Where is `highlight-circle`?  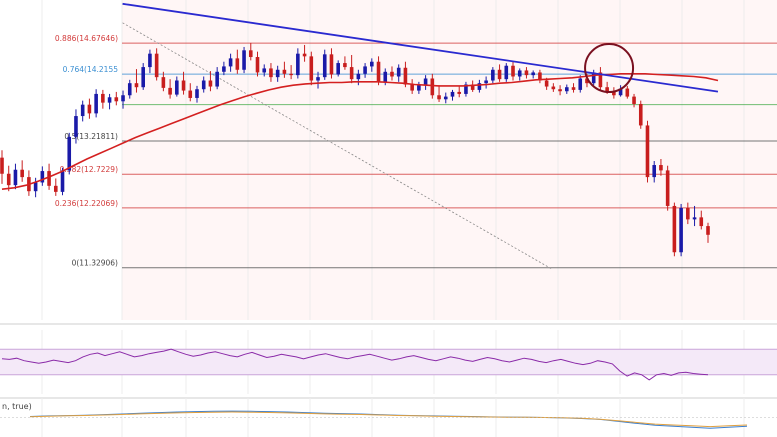 highlight-circle is located at coordinates (609, 68).